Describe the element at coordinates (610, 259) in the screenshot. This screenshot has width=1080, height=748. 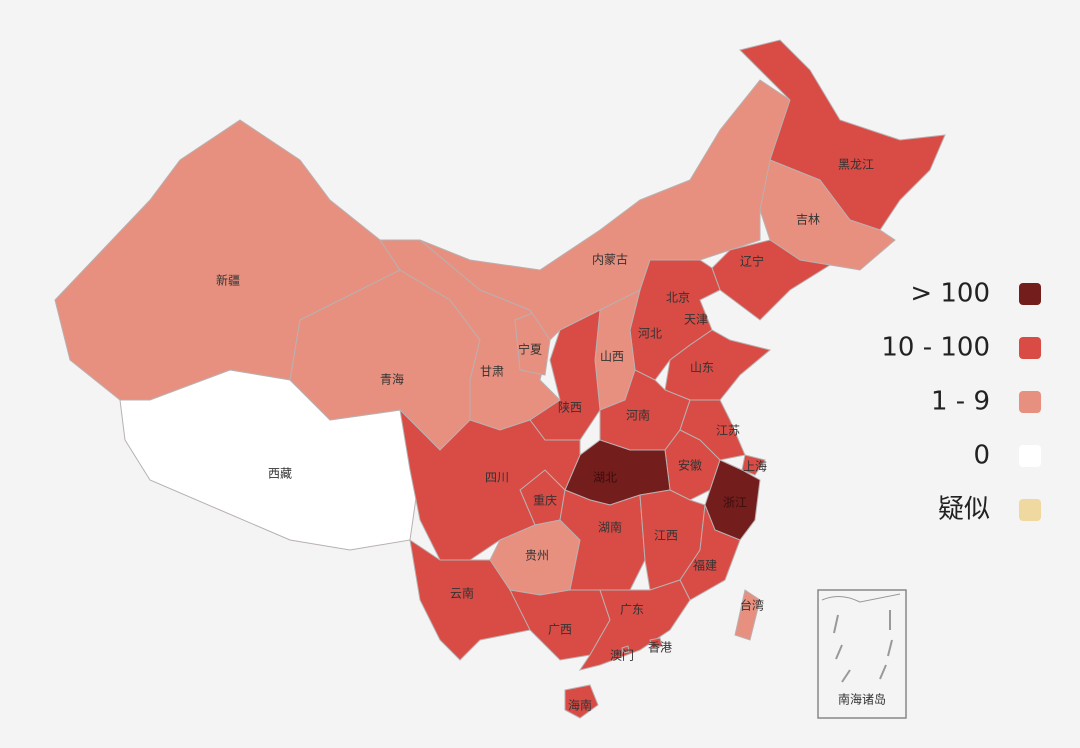
I see `province-label: 内蒙古` at that location.